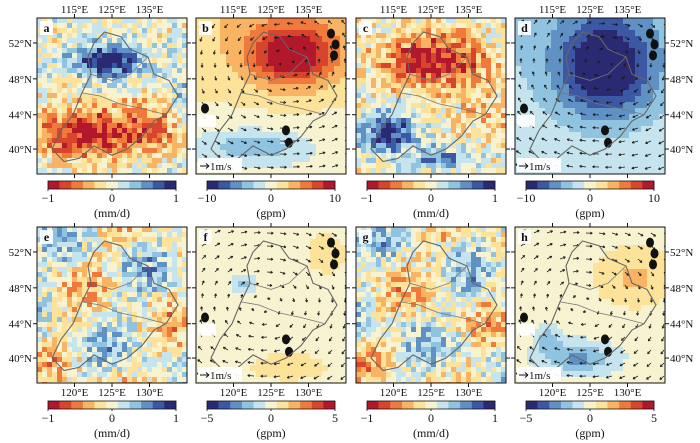 This screenshot has width=700, height=443. What do you see at coordinates (681, 116) in the screenshot?
I see `lat-label-right: 44°N` at bounding box center [681, 116].